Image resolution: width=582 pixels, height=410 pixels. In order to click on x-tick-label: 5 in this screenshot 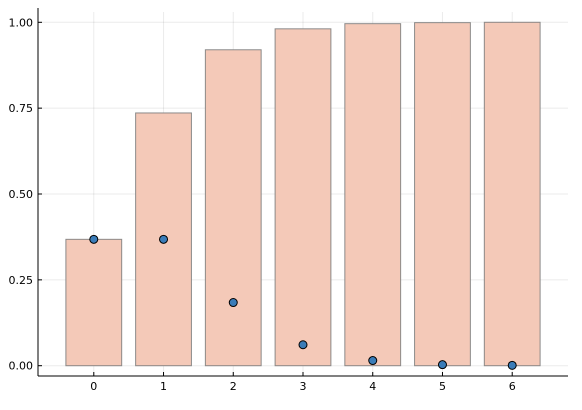, I will do `click(442, 386)`.